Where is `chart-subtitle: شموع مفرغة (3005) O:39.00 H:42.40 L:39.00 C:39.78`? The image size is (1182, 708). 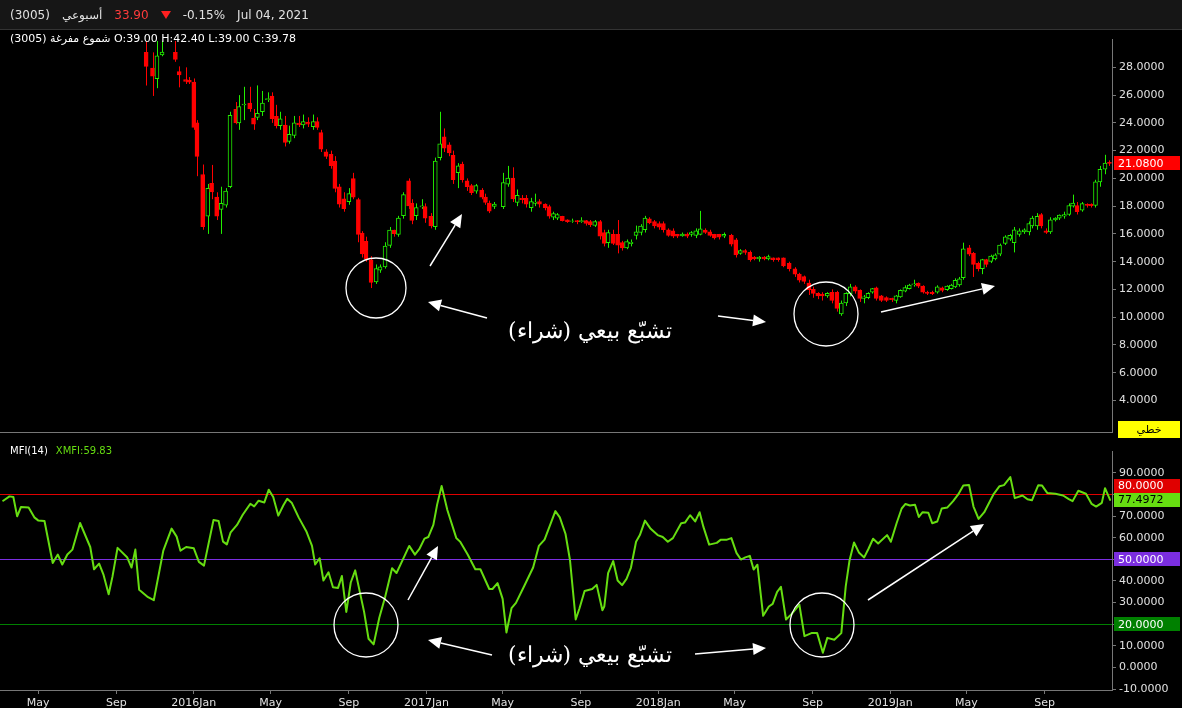 chart-subtitle: شموع مفرغة (3005) O:39.00 H:42.40 L:39.00 C:39.78 is located at coordinates (153, 38).